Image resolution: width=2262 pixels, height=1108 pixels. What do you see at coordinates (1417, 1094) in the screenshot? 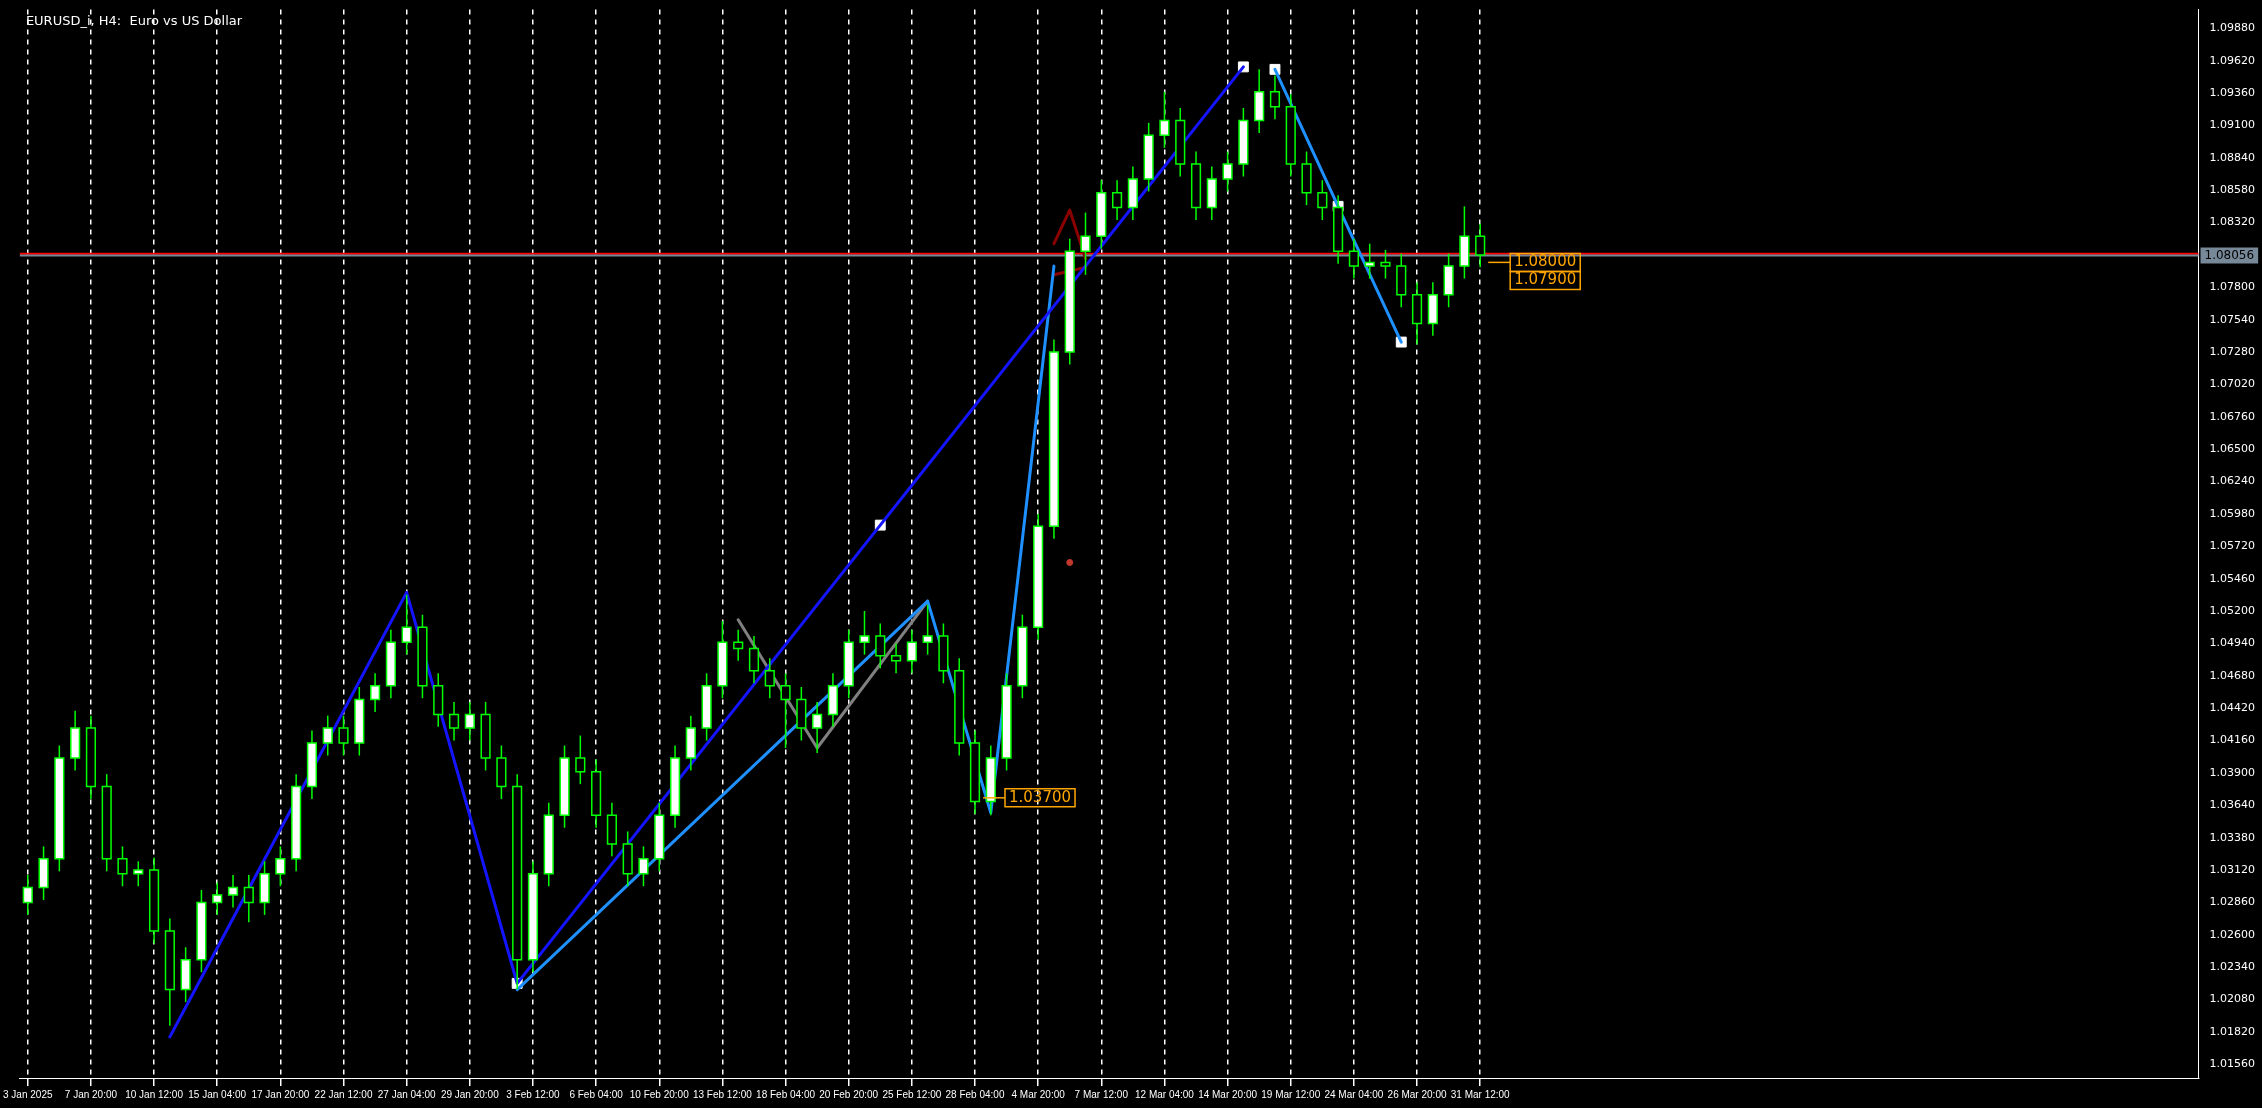
I see `x-tick-label: 26 Mar 20:00` at bounding box center [1417, 1094].